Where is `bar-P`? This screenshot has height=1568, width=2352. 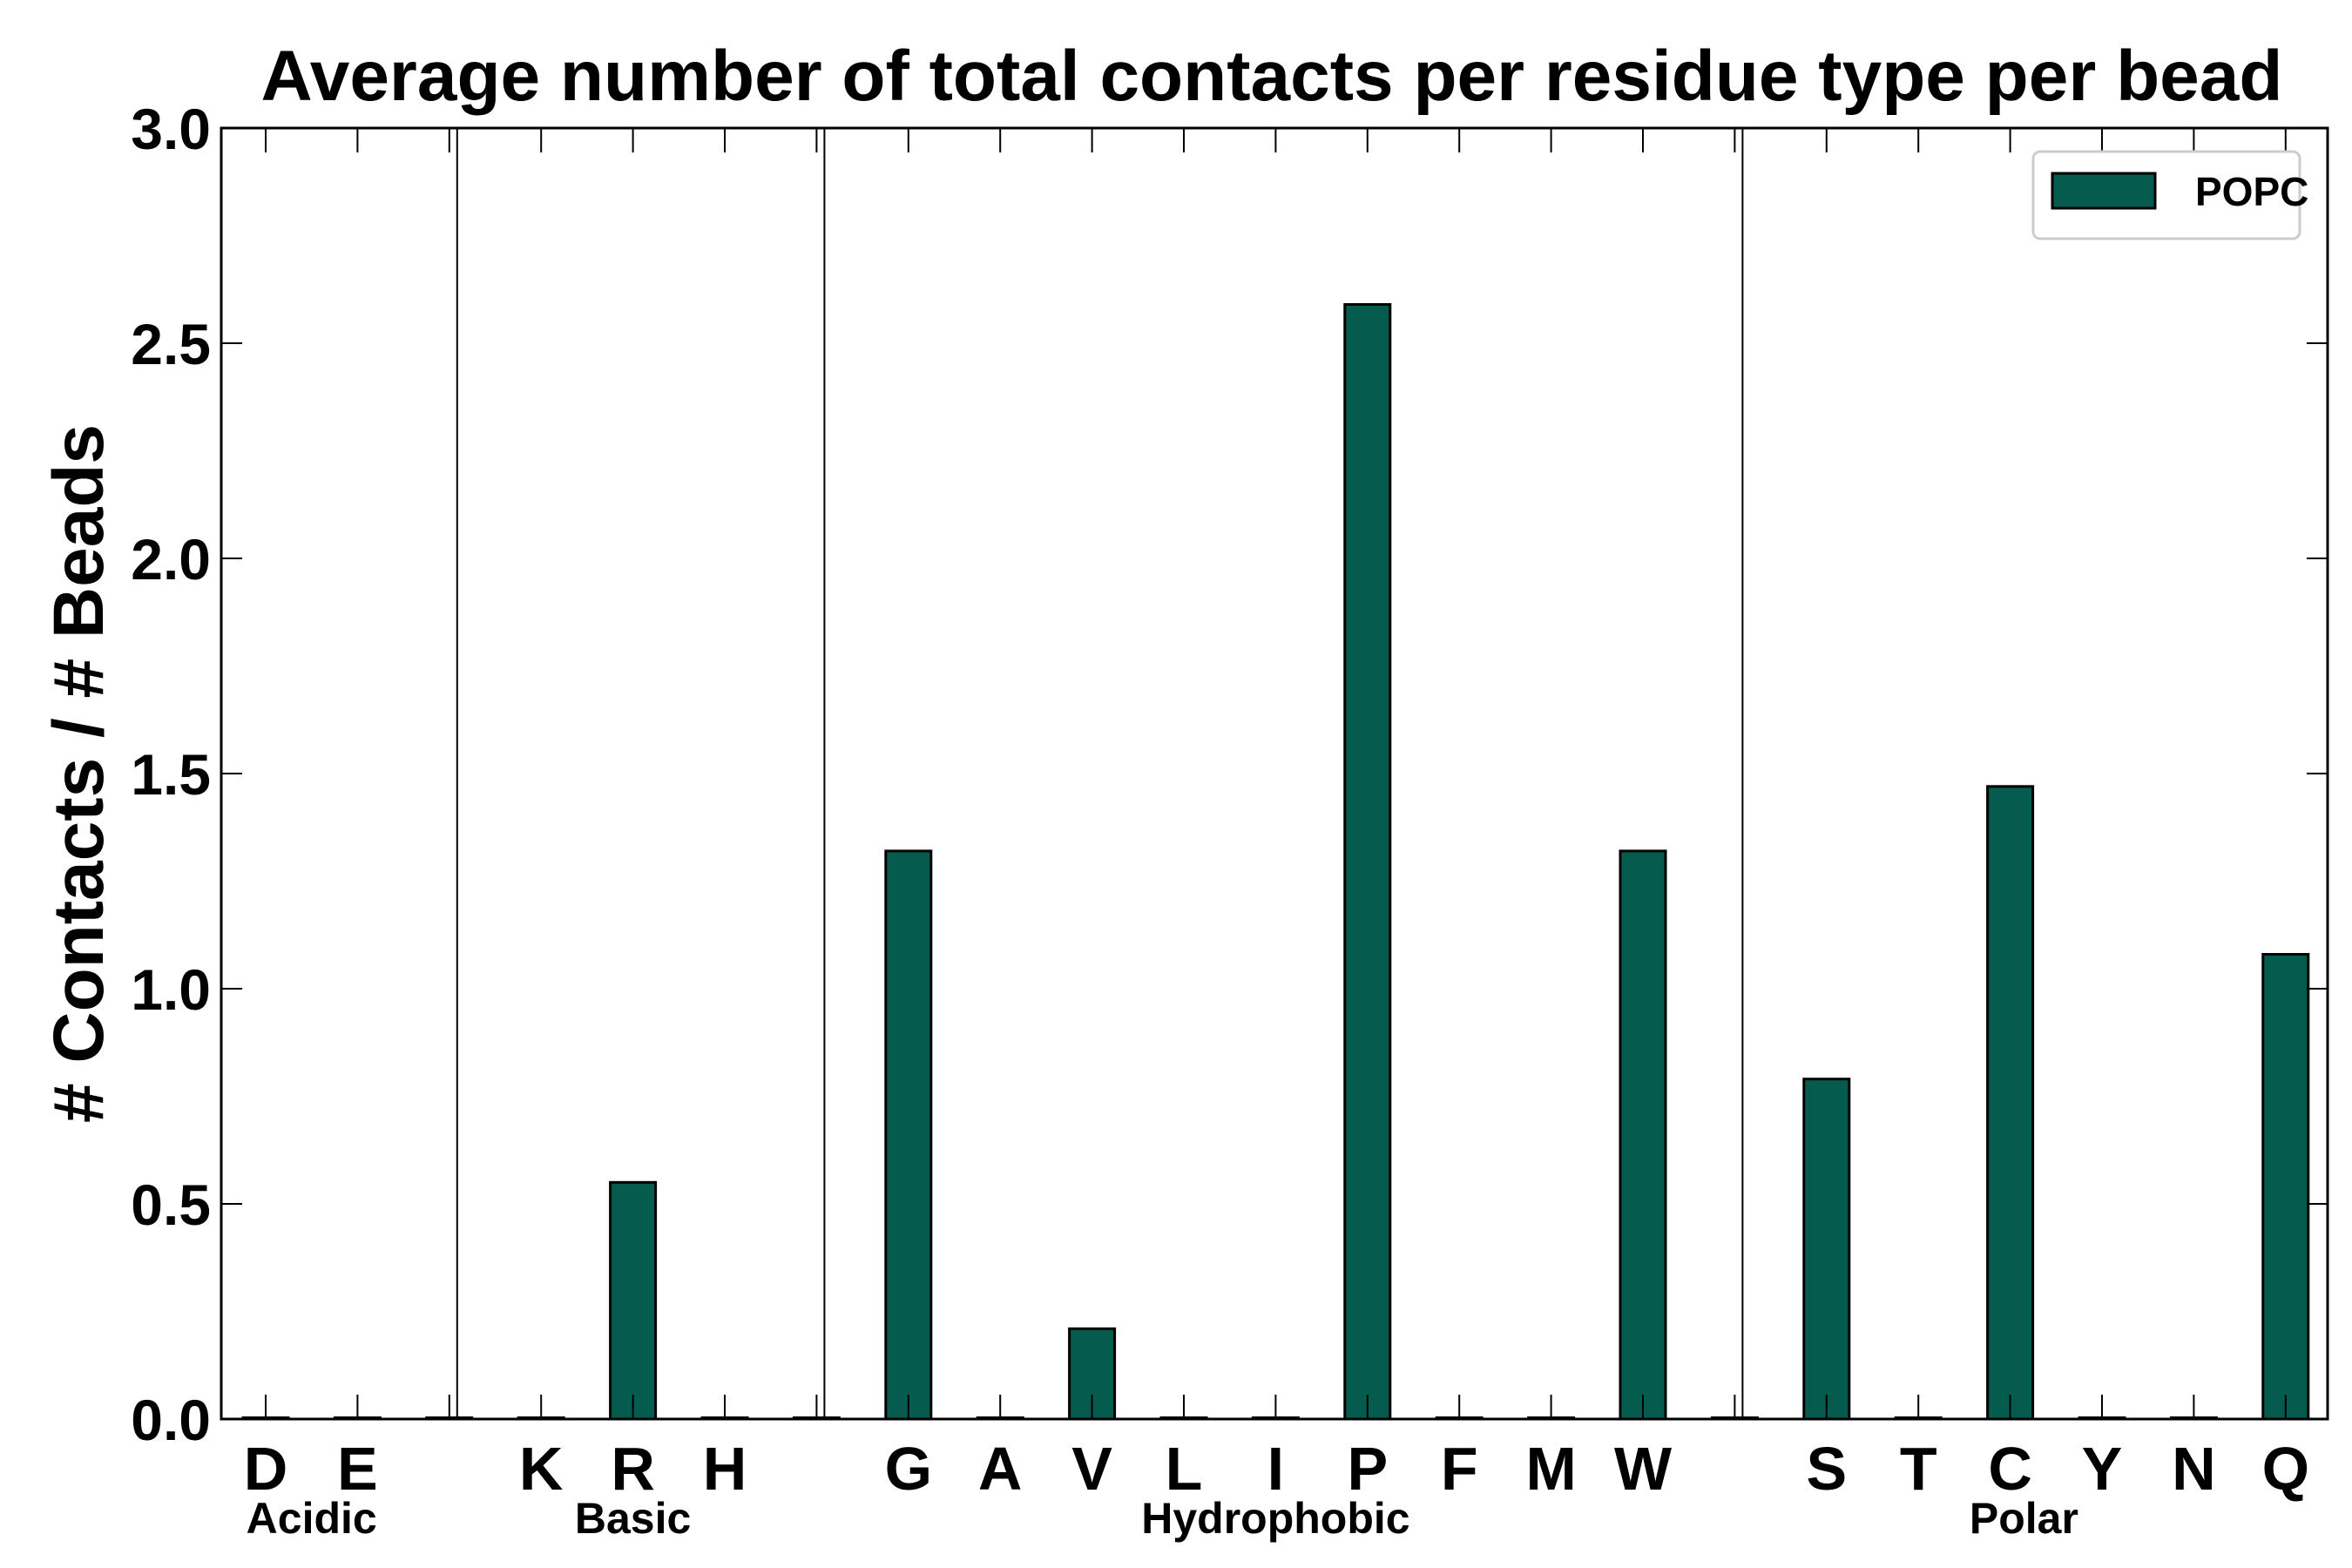
bar-P is located at coordinates (1368, 862).